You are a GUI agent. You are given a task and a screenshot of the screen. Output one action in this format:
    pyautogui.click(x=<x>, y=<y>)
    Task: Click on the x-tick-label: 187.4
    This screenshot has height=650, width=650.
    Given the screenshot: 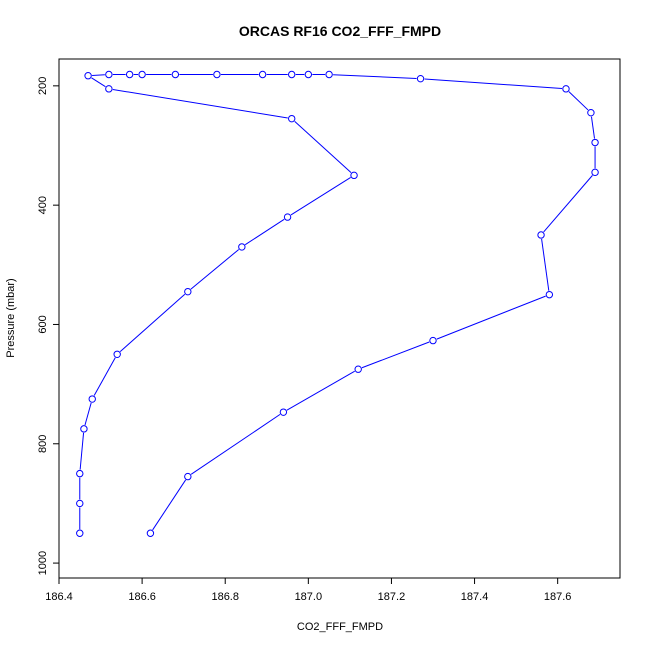 What is the action you would take?
    pyautogui.click(x=475, y=597)
    